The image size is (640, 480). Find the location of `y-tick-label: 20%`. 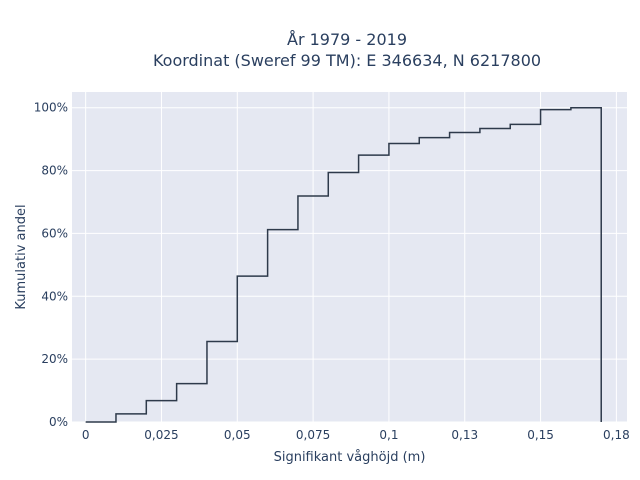

y-tick-label: 20% is located at coordinates (54, 359).